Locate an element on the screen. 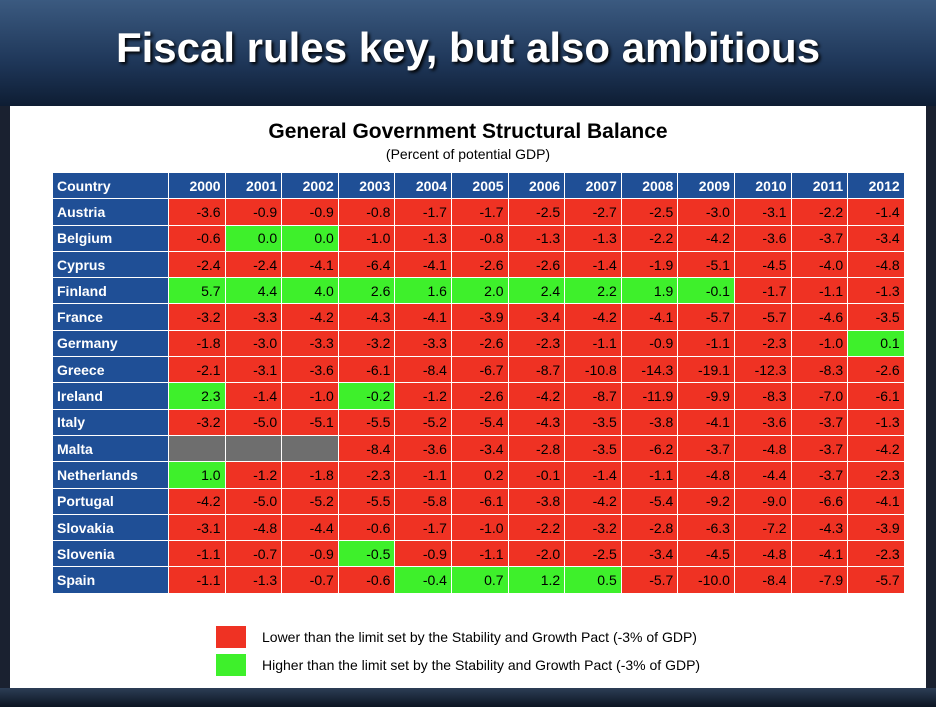 The width and height of the screenshot is (936, 707). value-cell: -5.7 is located at coordinates (876, 580).